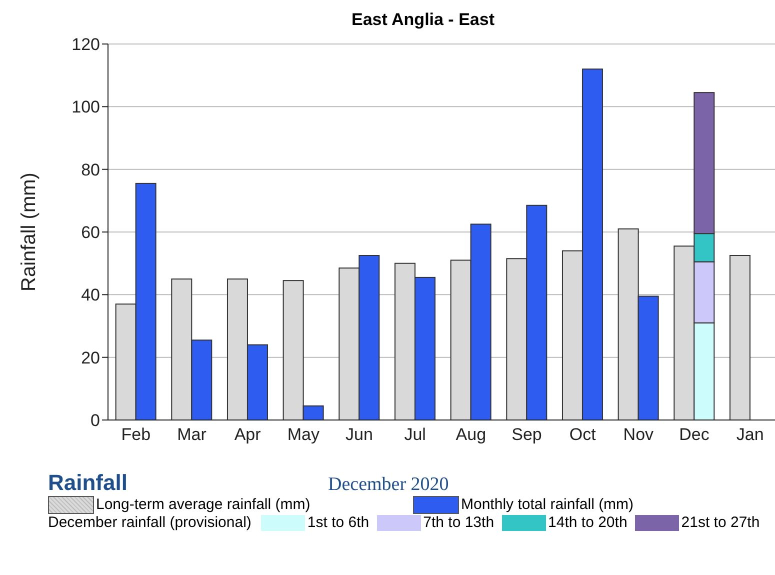 The width and height of the screenshot is (775, 575). I want to click on y-tick-label: 120, so click(86, 44).